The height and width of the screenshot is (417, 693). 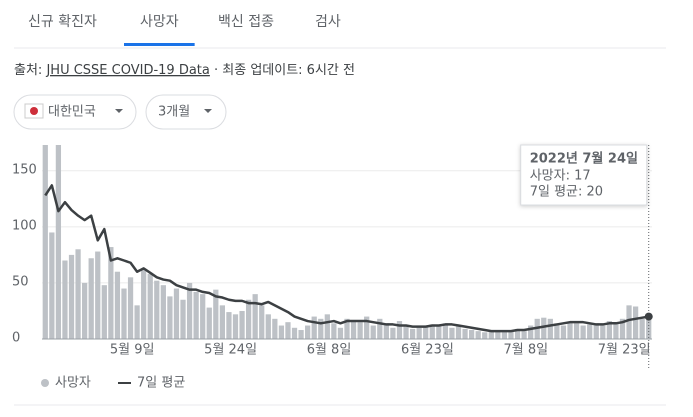 I want to click on tab: 사망자, so click(x=159, y=22).